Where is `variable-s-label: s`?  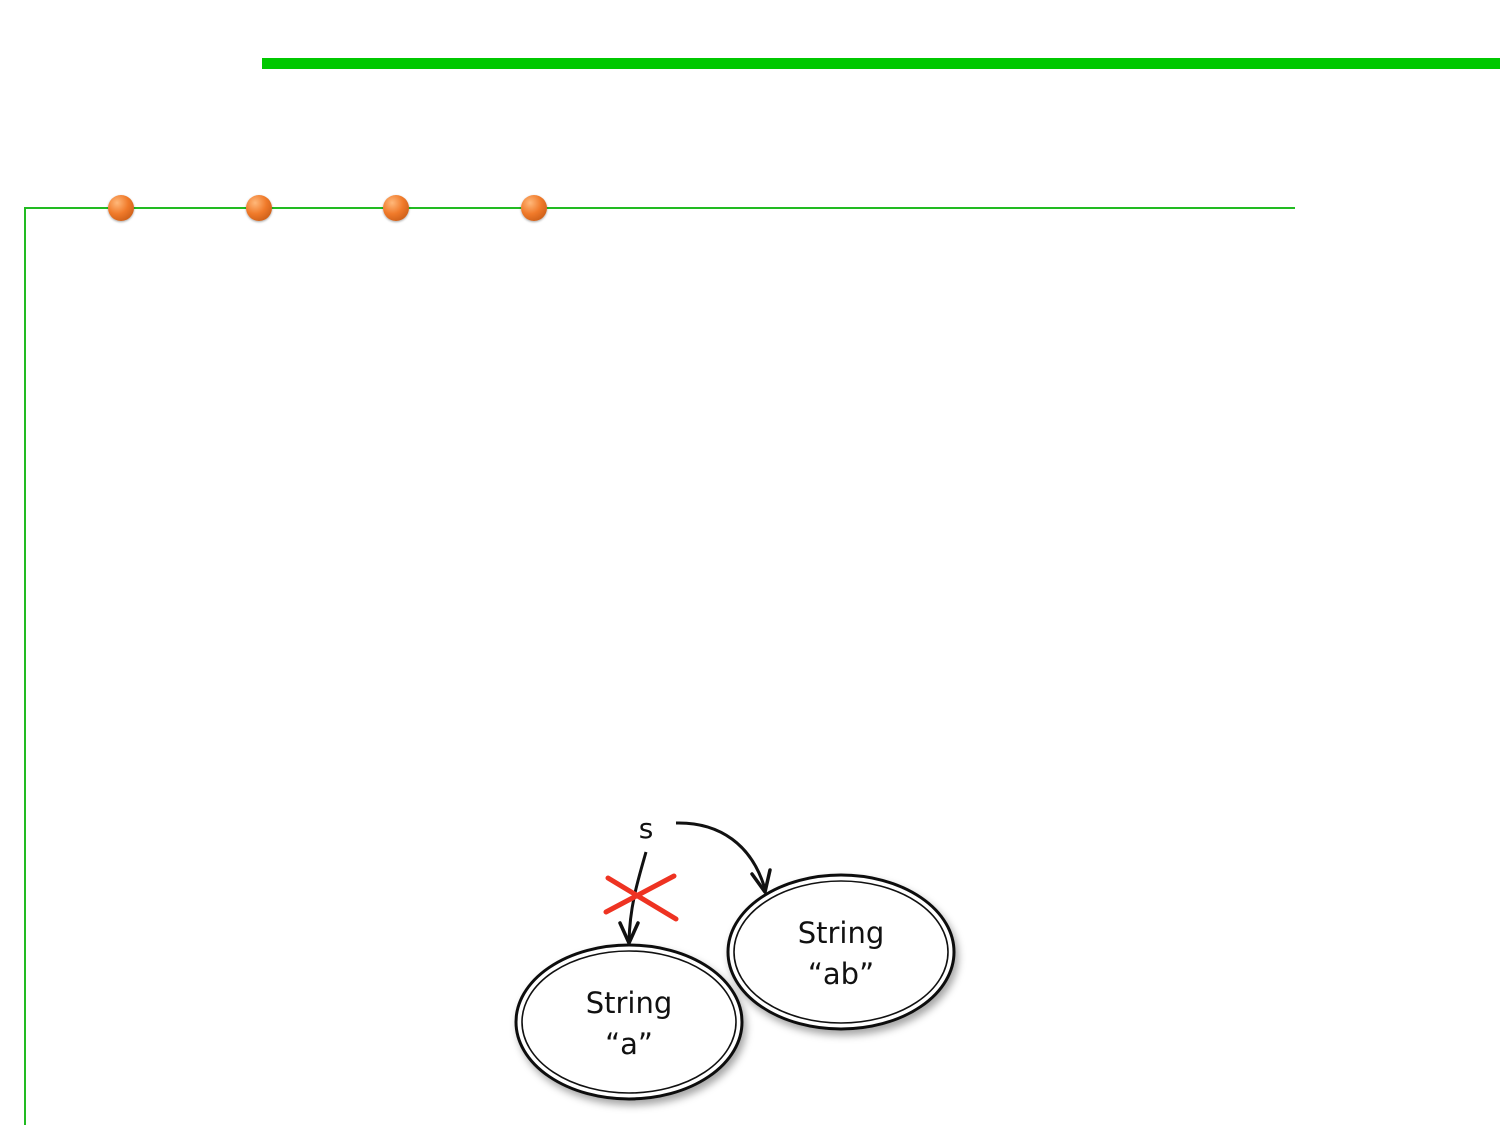
variable-s-label: s is located at coordinates (646, 828).